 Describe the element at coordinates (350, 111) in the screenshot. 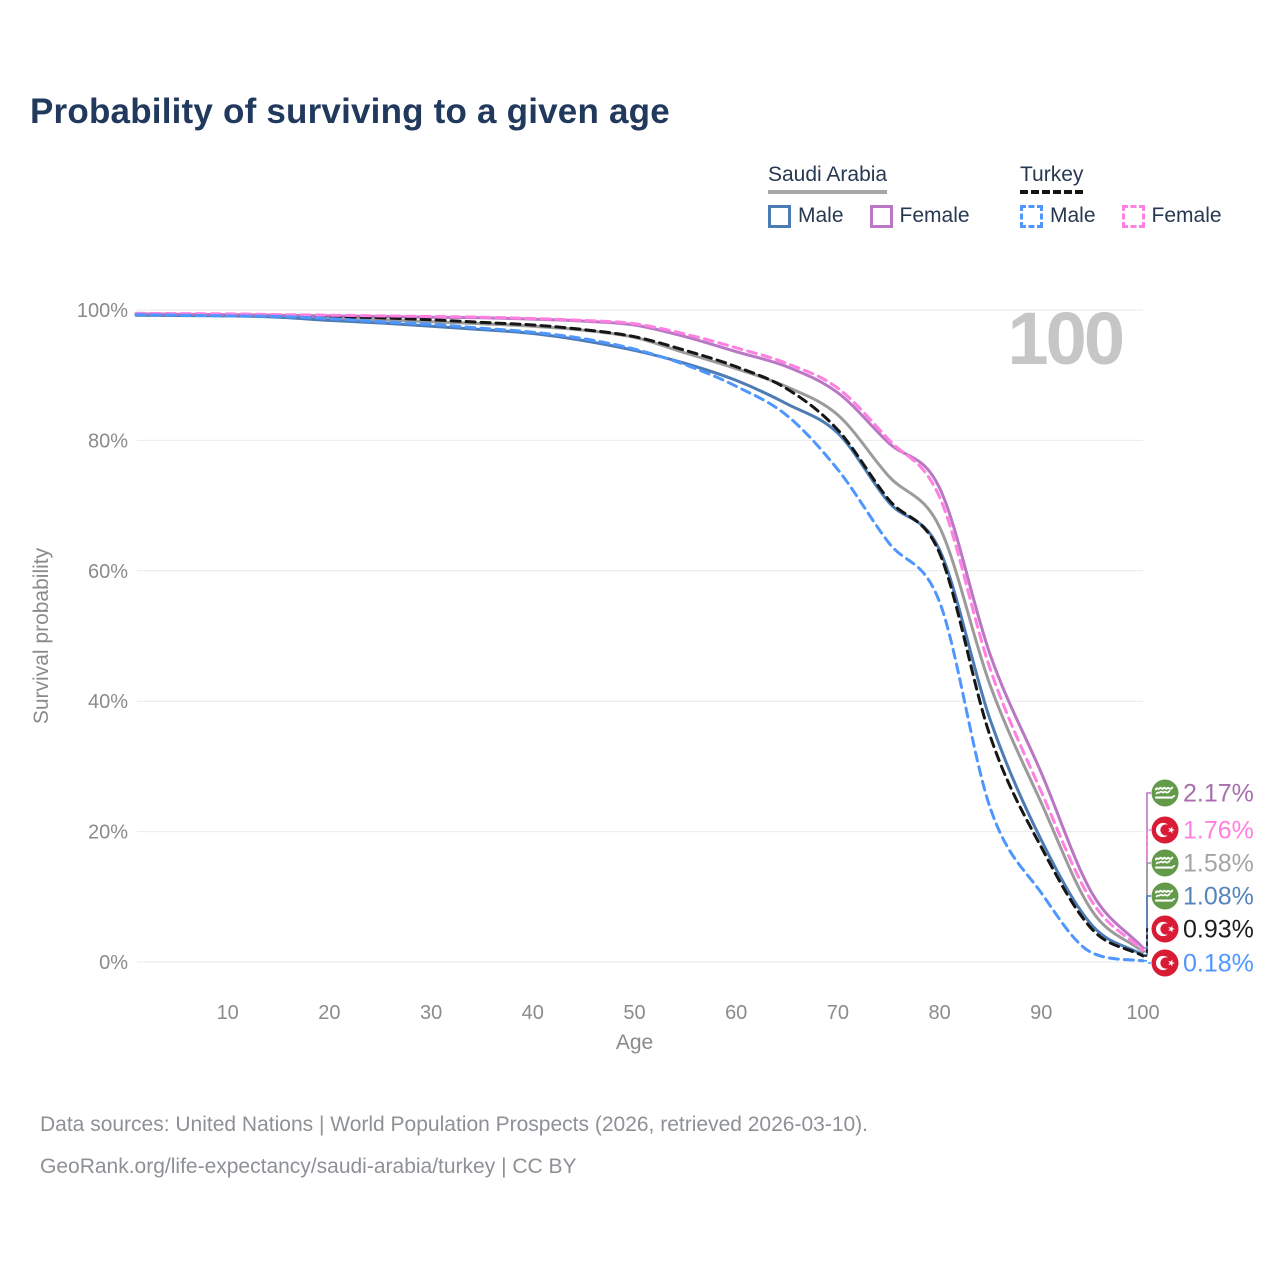

I see `page-title: Probability of surviving to a given age` at that location.